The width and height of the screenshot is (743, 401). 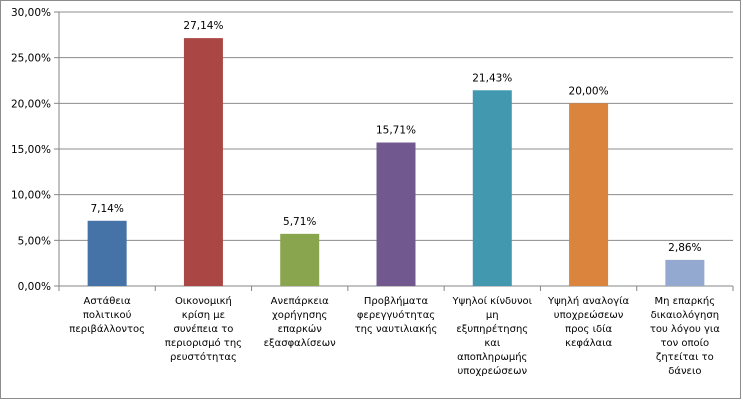 What do you see at coordinates (588, 343) in the screenshot?
I see `x-category-label: κεφάλαια` at bounding box center [588, 343].